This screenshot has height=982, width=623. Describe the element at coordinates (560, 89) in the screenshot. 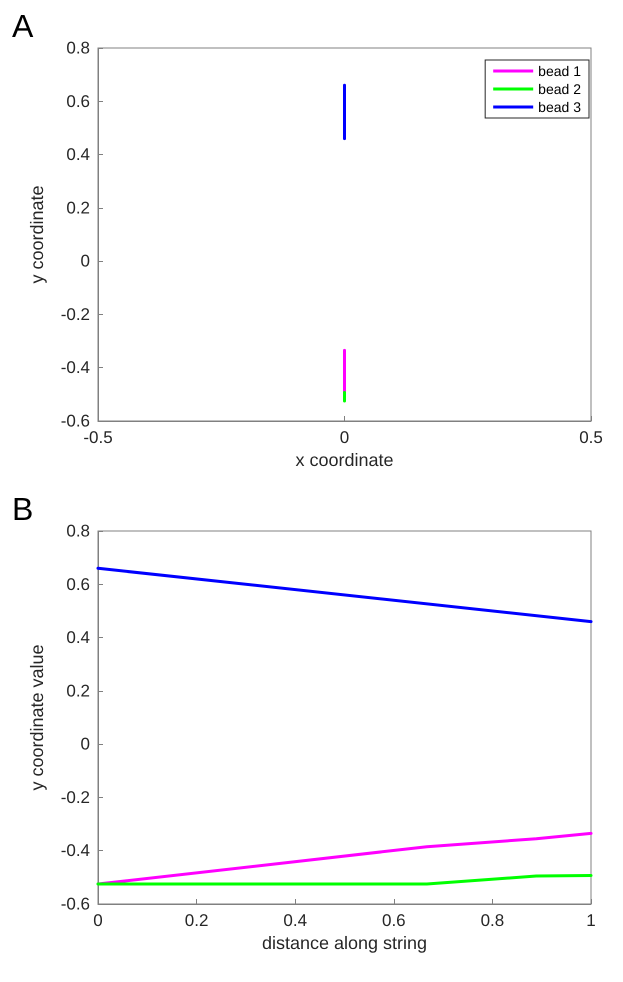

I see `legend-label: bead 2` at that location.